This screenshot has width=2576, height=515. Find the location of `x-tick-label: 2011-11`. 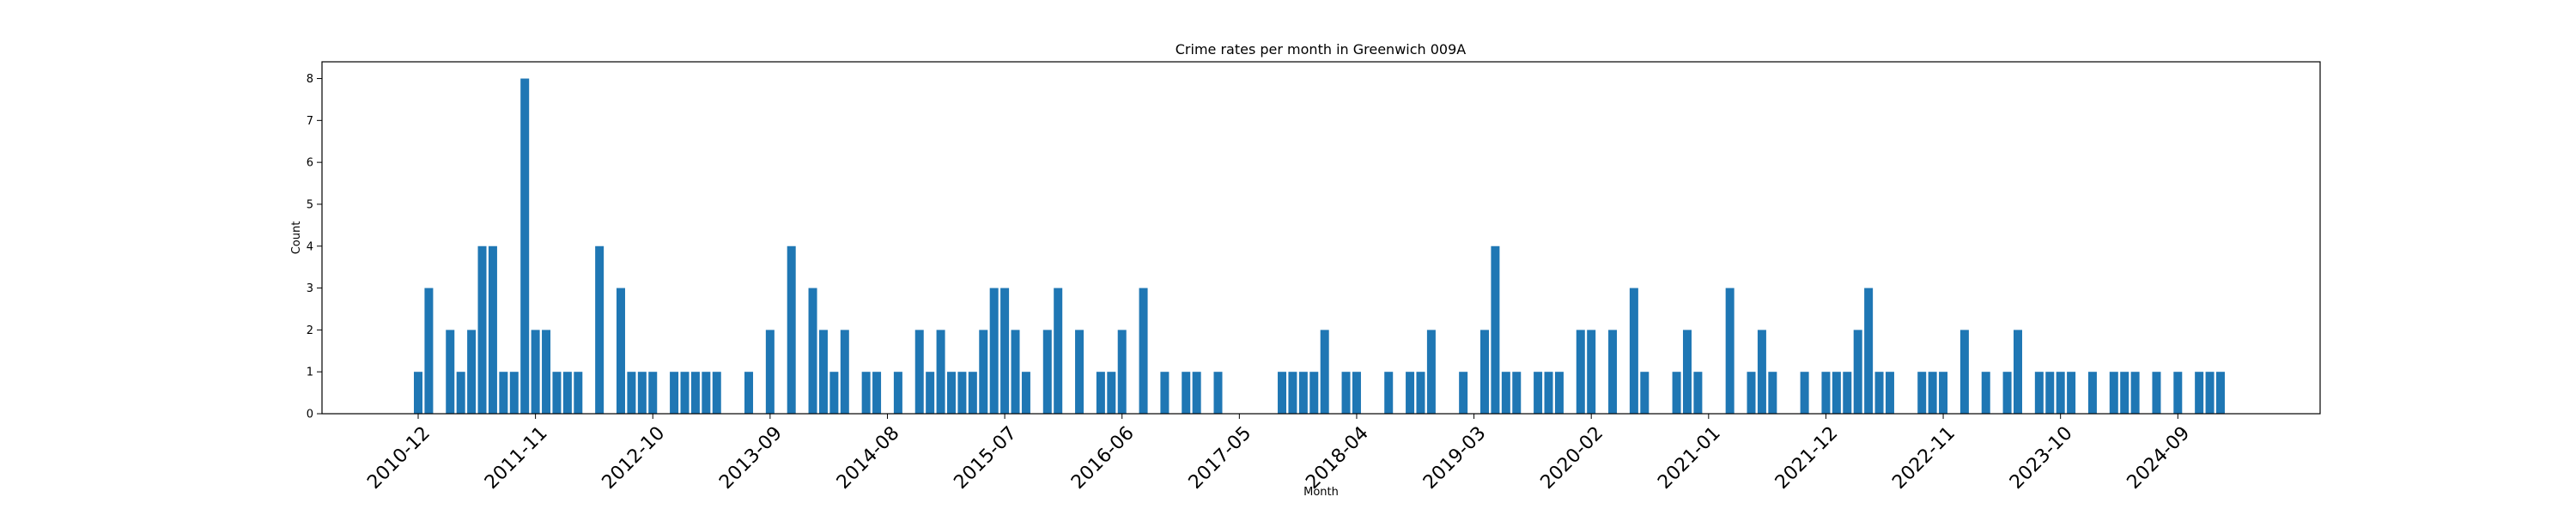

x-tick-label: 2011-11 is located at coordinates (516, 458).